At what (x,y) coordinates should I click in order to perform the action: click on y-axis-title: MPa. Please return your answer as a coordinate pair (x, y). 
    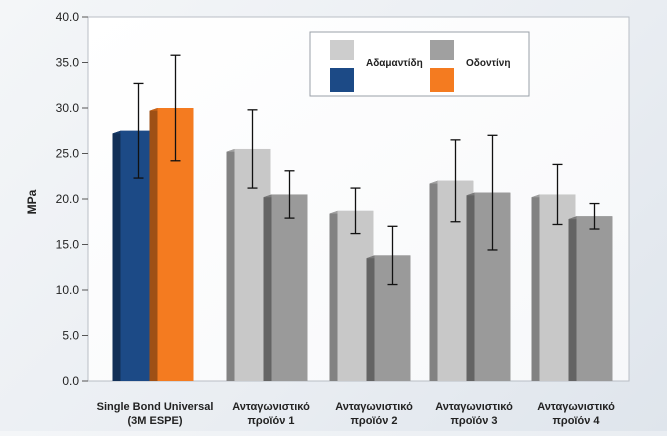
    Looking at the image, I should click on (32, 201).